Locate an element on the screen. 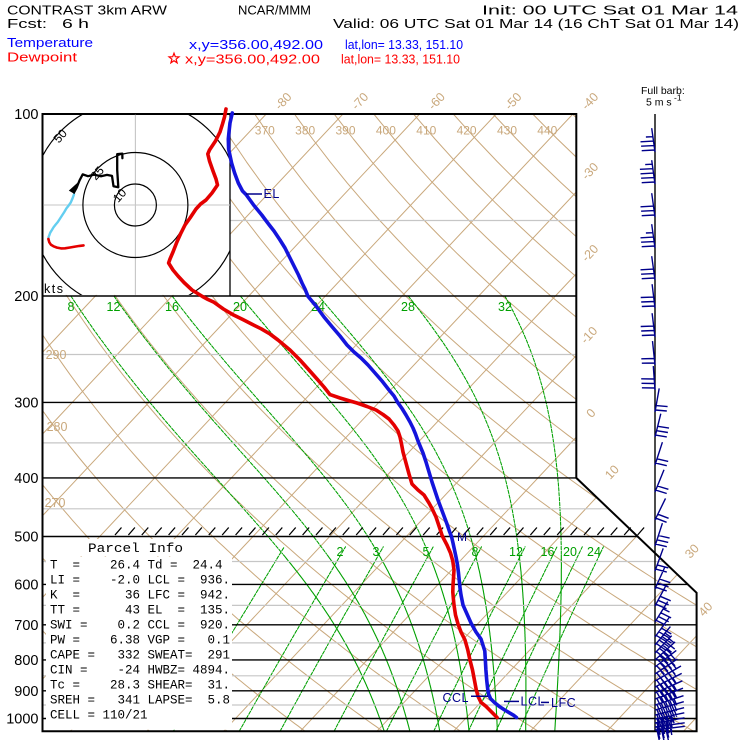 This screenshot has height=740, width=740. svg-text: CELL = 110/21 is located at coordinates (99, 716).